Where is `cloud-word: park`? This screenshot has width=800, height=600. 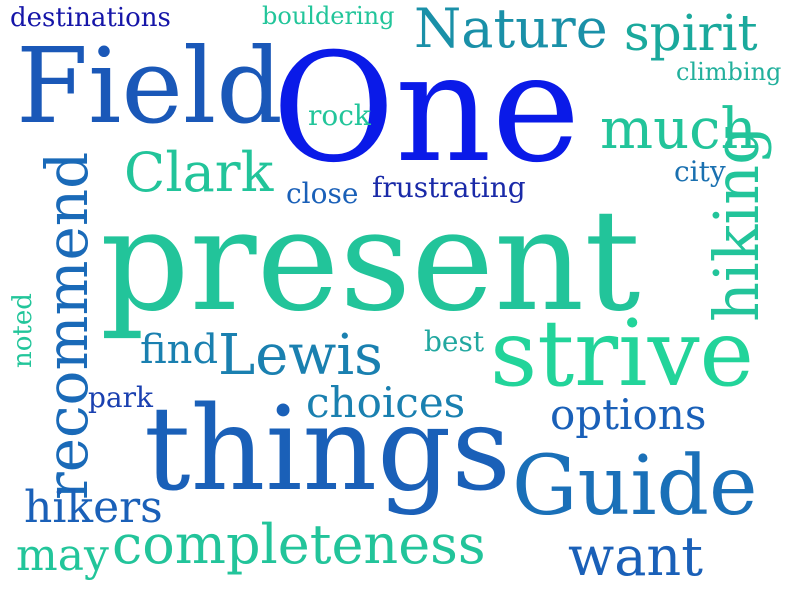 cloud-word: park is located at coordinates (120, 397).